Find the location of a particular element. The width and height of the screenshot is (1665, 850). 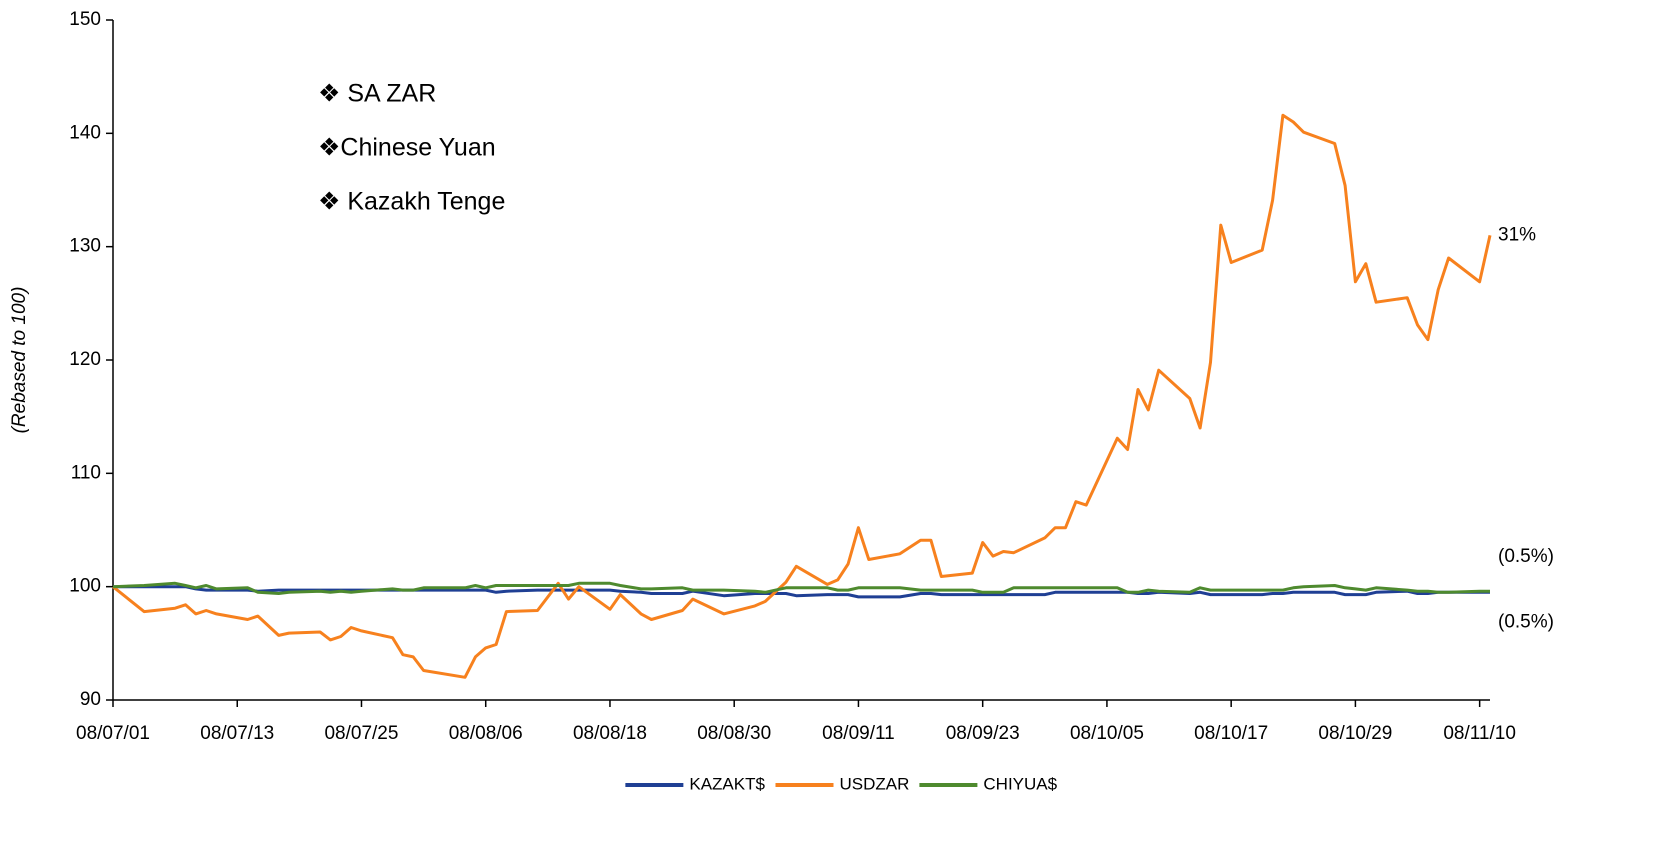

end-label: 31% is located at coordinates (1517, 234).